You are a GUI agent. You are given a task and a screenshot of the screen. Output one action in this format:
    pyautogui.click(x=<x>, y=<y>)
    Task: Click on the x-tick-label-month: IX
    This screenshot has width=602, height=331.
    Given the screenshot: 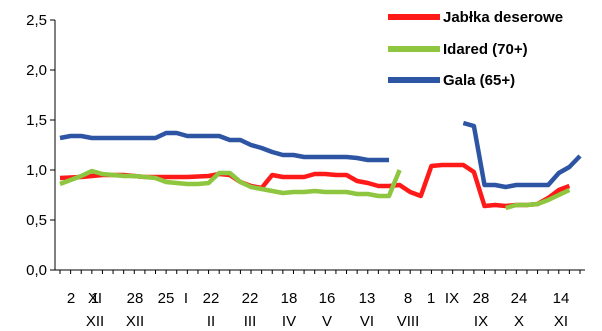 What is the action you would take?
    pyautogui.click(x=481, y=321)
    